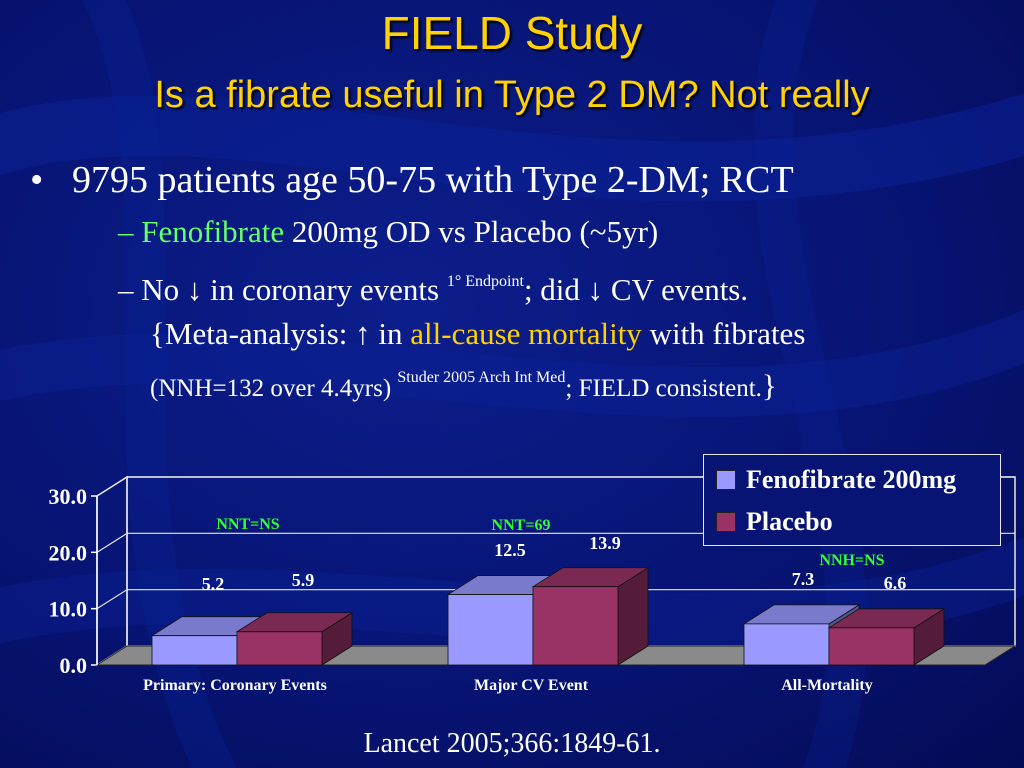  I want to click on legend-item-placebo: Placebo, so click(774, 522).